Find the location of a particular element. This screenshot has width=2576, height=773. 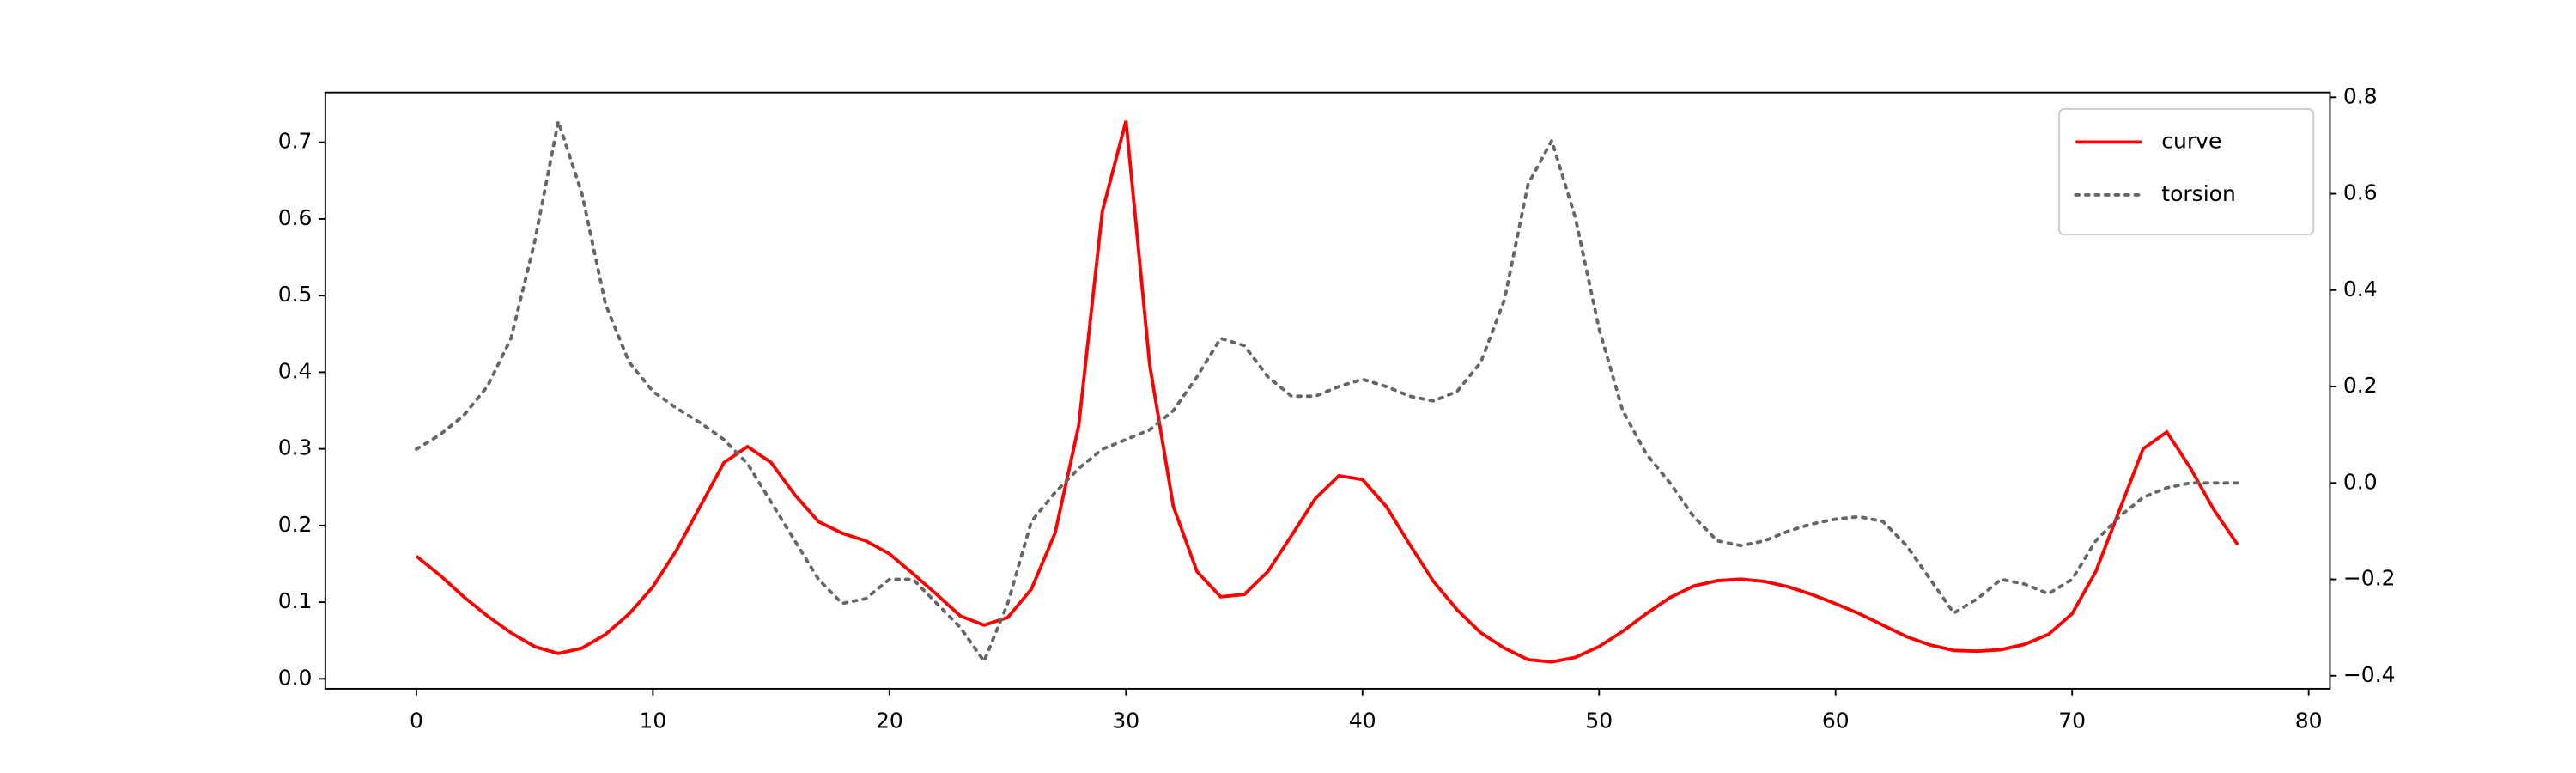

x-tick-label: 50 is located at coordinates (1599, 720).